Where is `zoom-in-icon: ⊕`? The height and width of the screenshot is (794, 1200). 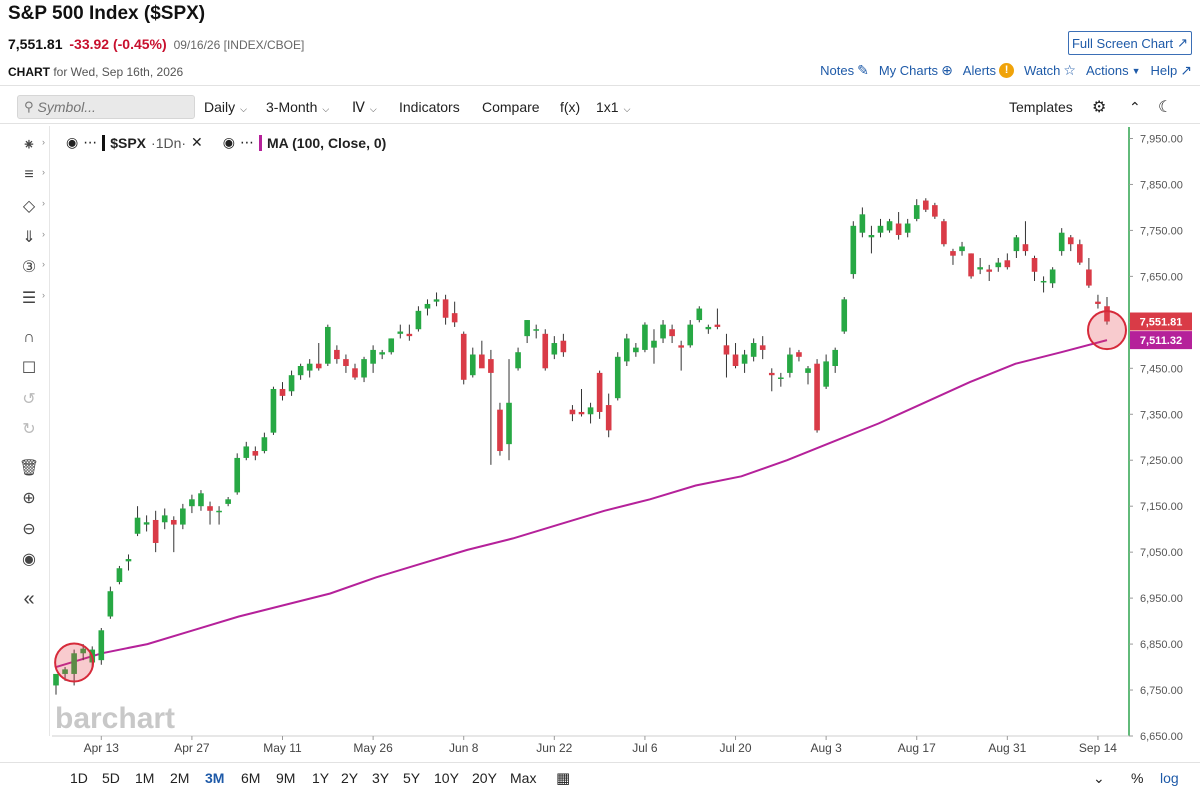 zoom-in-icon: ⊕ is located at coordinates (29, 498).